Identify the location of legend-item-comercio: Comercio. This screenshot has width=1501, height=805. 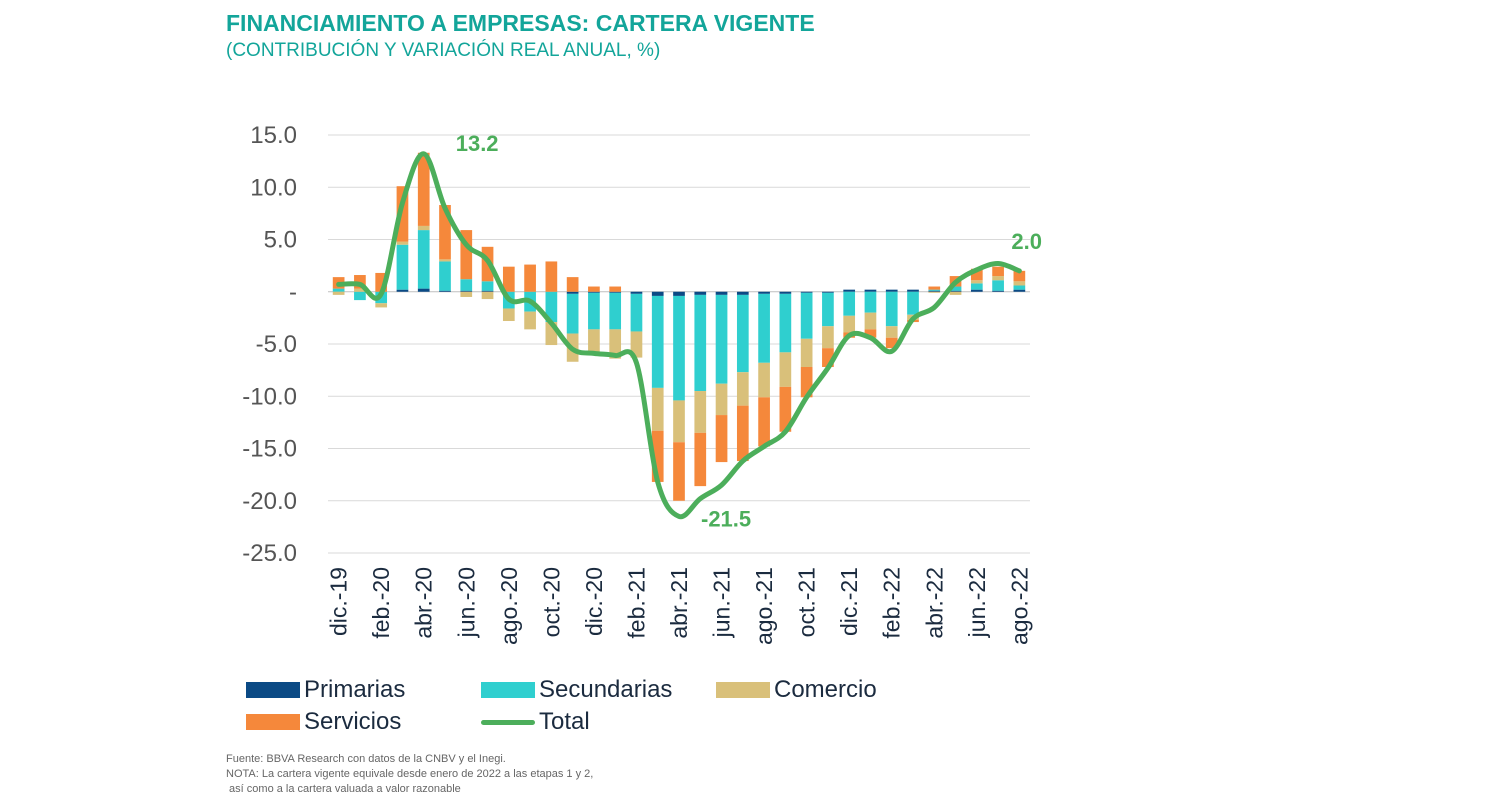
(796, 690).